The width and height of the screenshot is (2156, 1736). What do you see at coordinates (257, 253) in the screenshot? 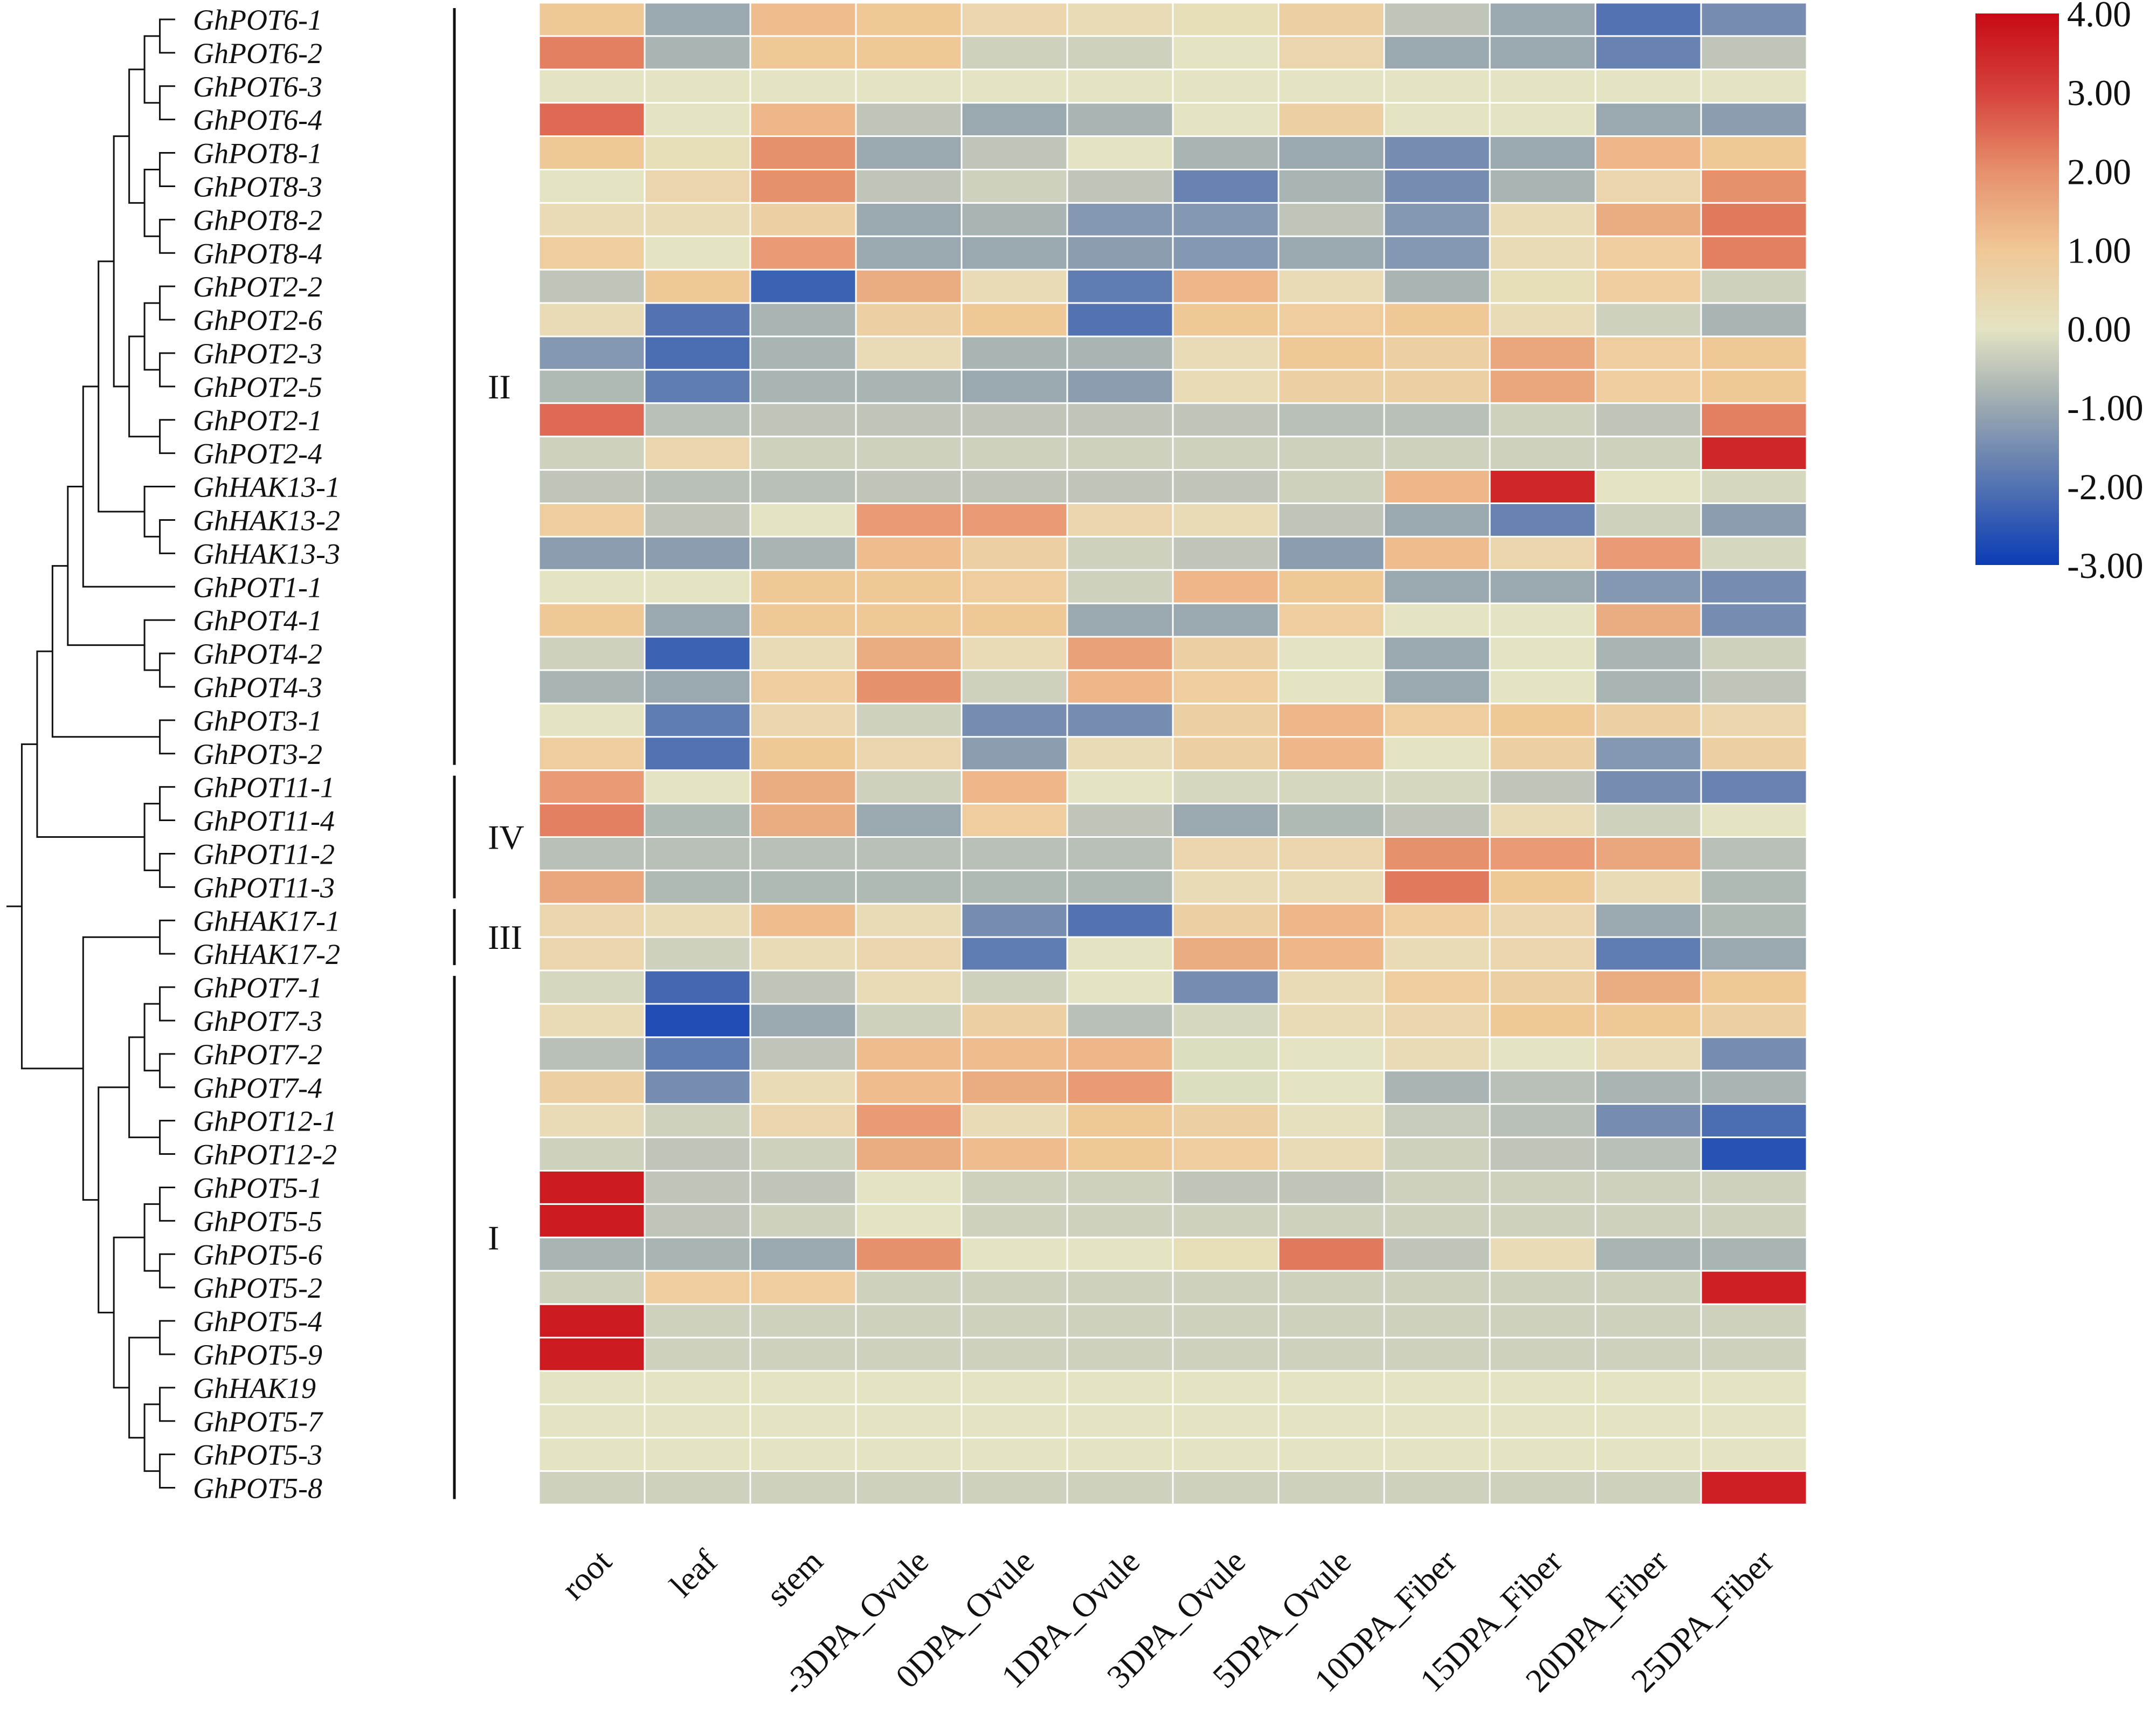
I see `row-label: GhPOT8-4` at bounding box center [257, 253].